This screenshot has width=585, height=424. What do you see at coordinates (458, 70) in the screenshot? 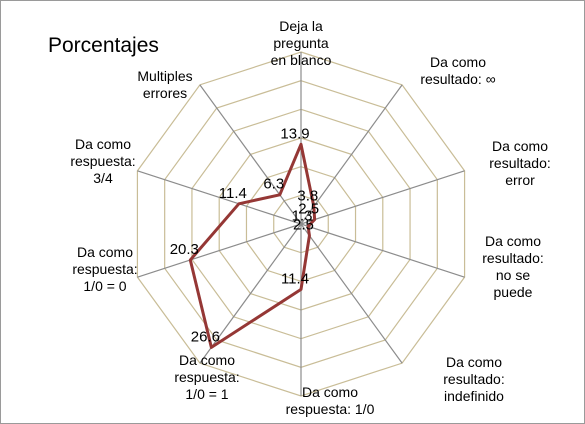
I see `category-label: Da como resultado: ∞` at bounding box center [458, 70].